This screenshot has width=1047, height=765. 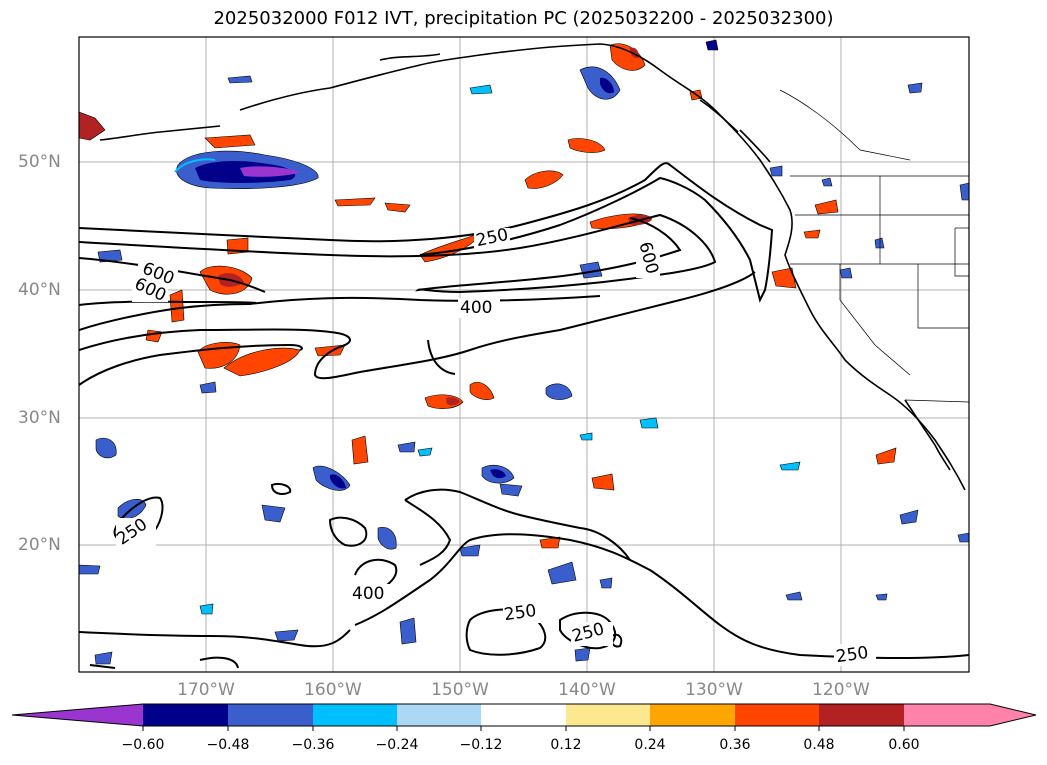 What do you see at coordinates (39, 418) in the screenshot?
I see `lat-label-30n: 30°N` at bounding box center [39, 418].